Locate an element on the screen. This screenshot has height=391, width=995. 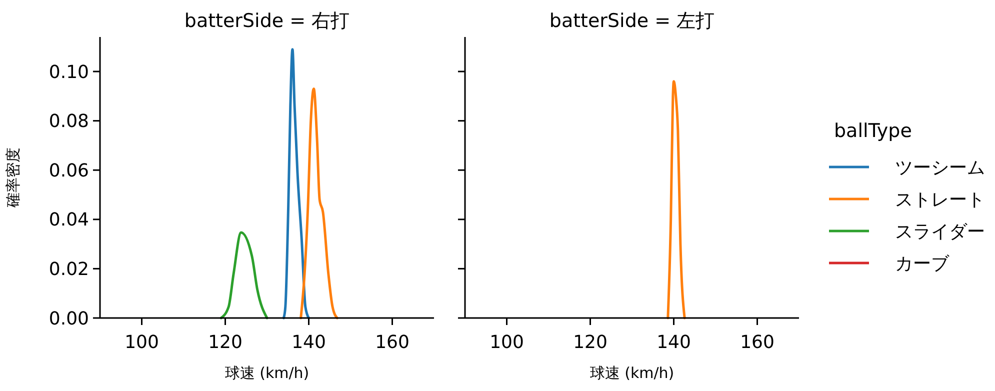
y-tick-label: 0.00 is located at coordinates (68, 319).